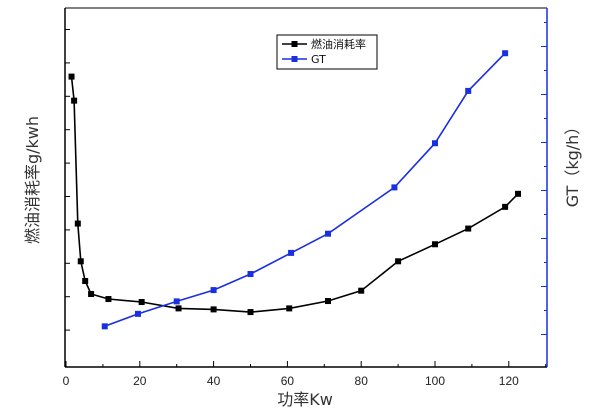 Image resolution: width=596 pixels, height=415 pixels. I want to click on legend-label-fuel: 燃油消耗率, so click(338, 44).